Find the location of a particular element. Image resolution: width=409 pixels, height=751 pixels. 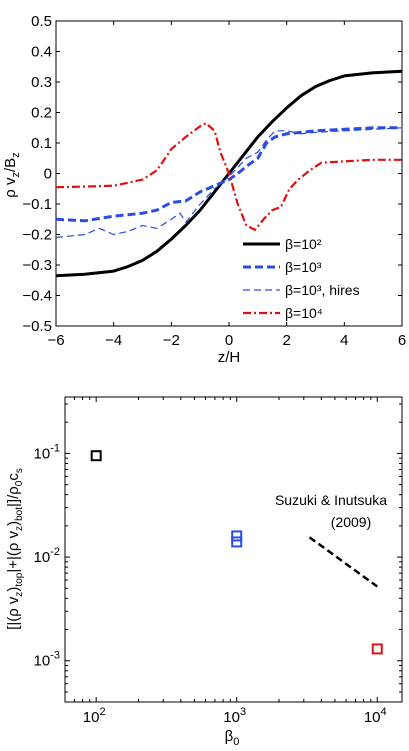

legend-label-beta-1e3-hires: β=10³, hires is located at coordinates (322, 290).